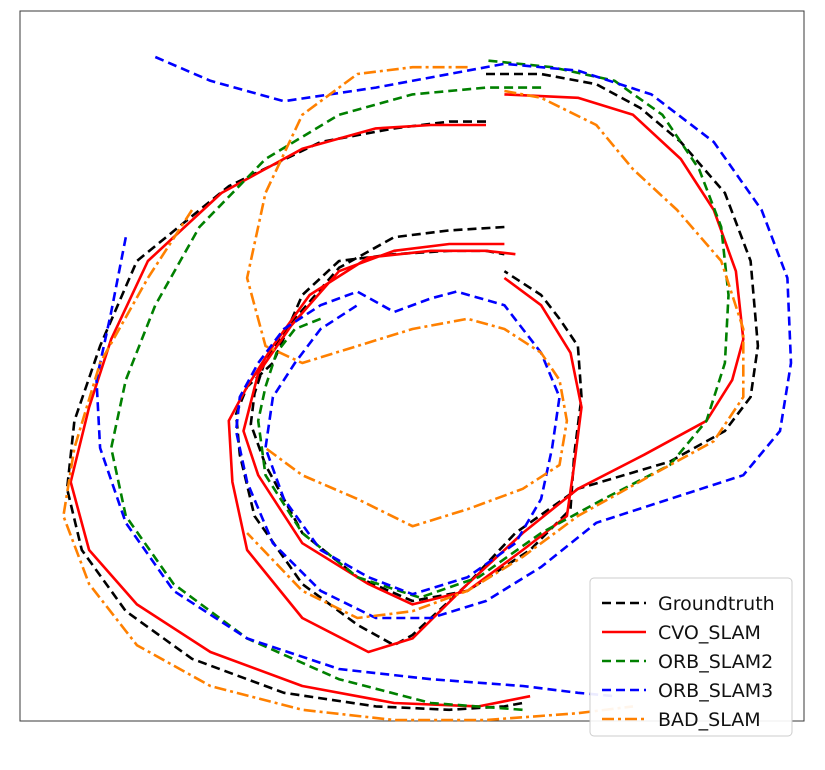 The width and height of the screenshot is (825, 770). I want to click on legend-label-groundtruth: Groundtruth, so click(716, 604).